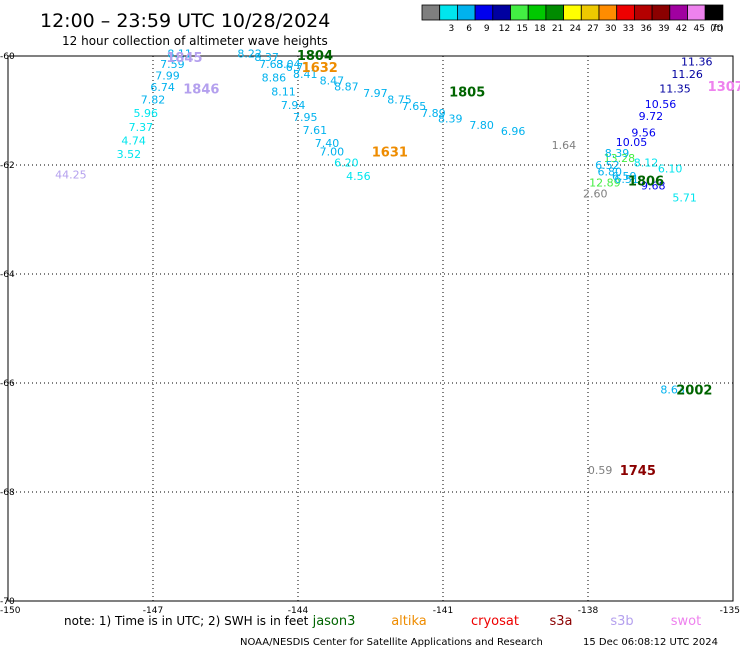  Describe the element at coordinates (409, 621) in the screenshot. I see `satellite-altika: altika` at that location.